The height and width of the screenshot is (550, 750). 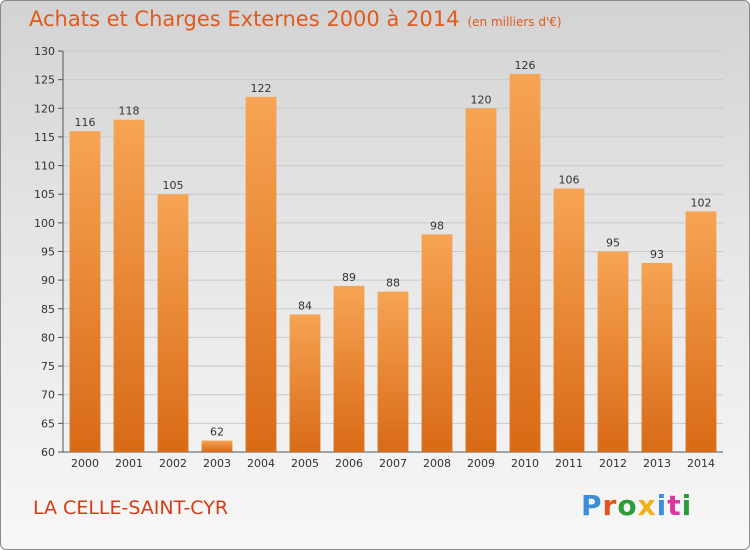 What do you see at coordinates (613, 243) in the screenshot?
I see `bar-value-label: 95` at bounding box center [613, 243].